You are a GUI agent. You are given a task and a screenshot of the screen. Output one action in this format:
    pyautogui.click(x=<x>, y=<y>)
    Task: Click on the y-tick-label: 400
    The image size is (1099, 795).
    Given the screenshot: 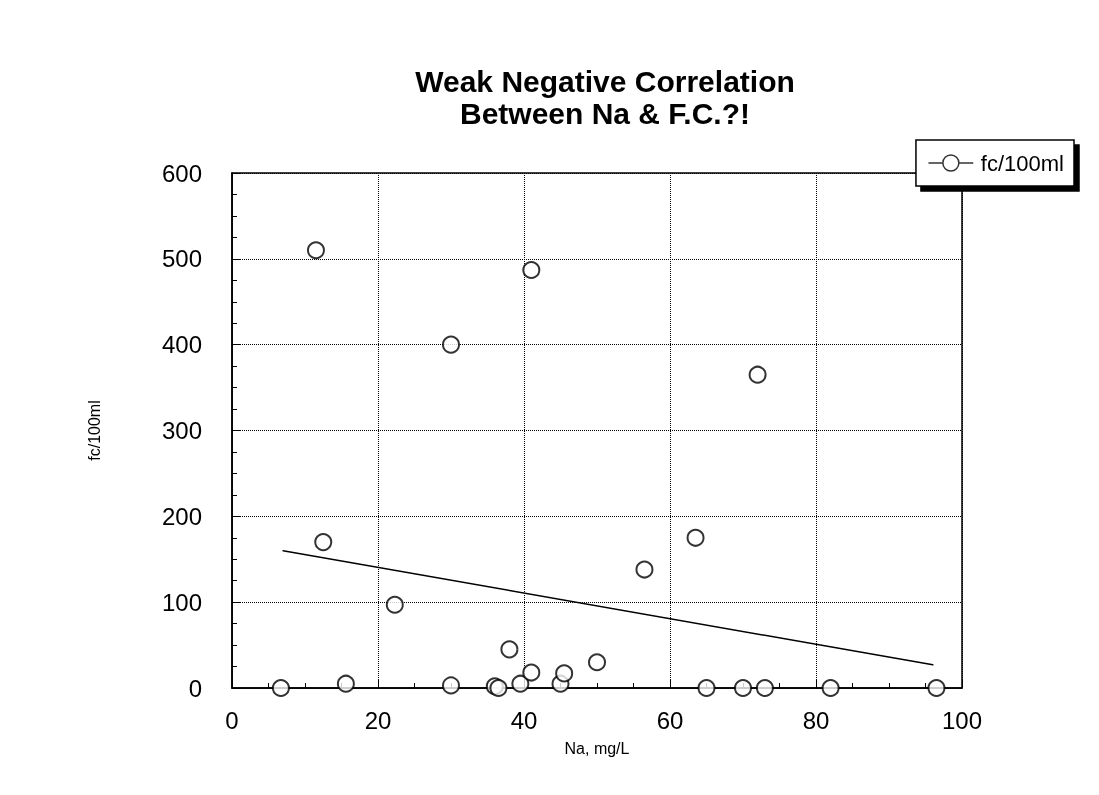 What is the action you would take?
    pyautogui.click(x=181, y=345)
    